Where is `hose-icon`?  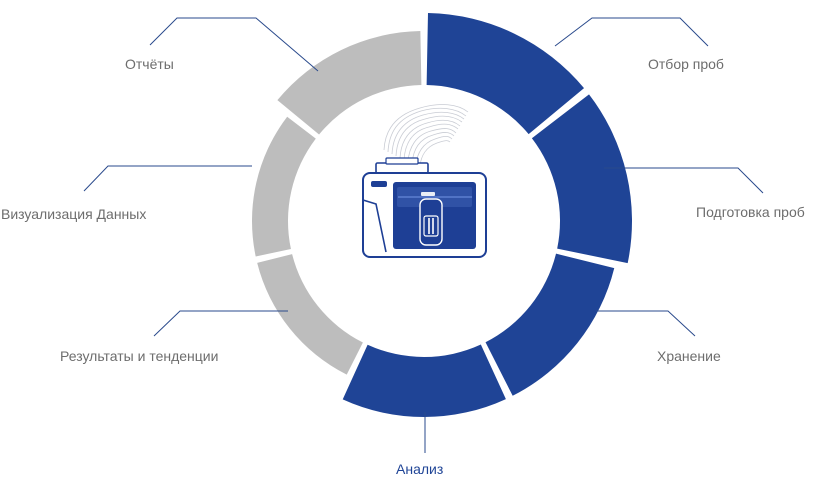 hose-icon is located at coordinates (426, 135).